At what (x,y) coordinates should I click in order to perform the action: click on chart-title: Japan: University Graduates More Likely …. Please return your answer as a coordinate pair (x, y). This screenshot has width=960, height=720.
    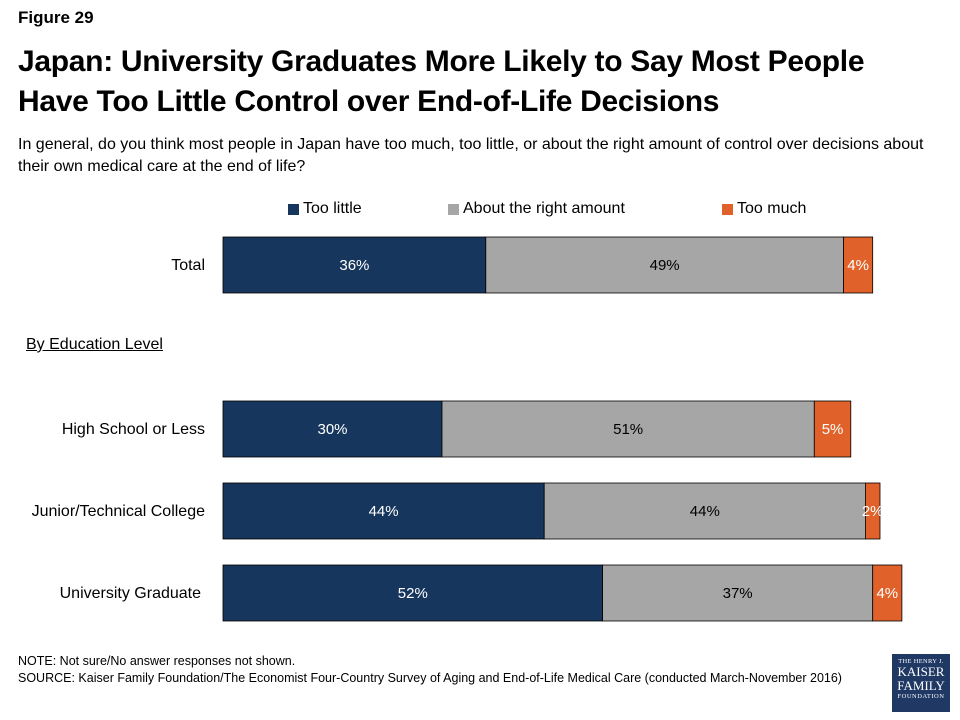
    Looking at the image, I should click on (441, 81).